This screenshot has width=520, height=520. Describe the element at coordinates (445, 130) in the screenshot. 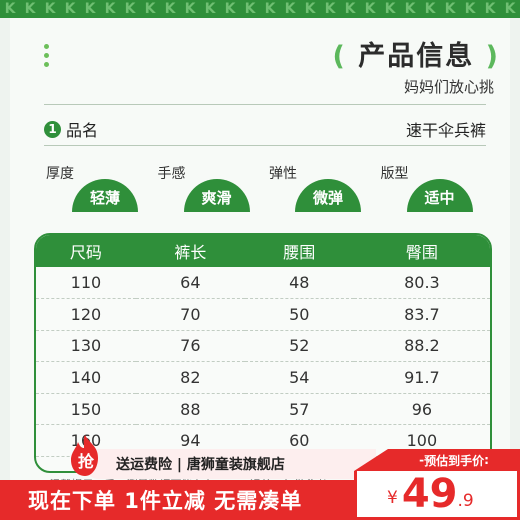

I see `product-name-value: 速干伞兵裤` at that location.